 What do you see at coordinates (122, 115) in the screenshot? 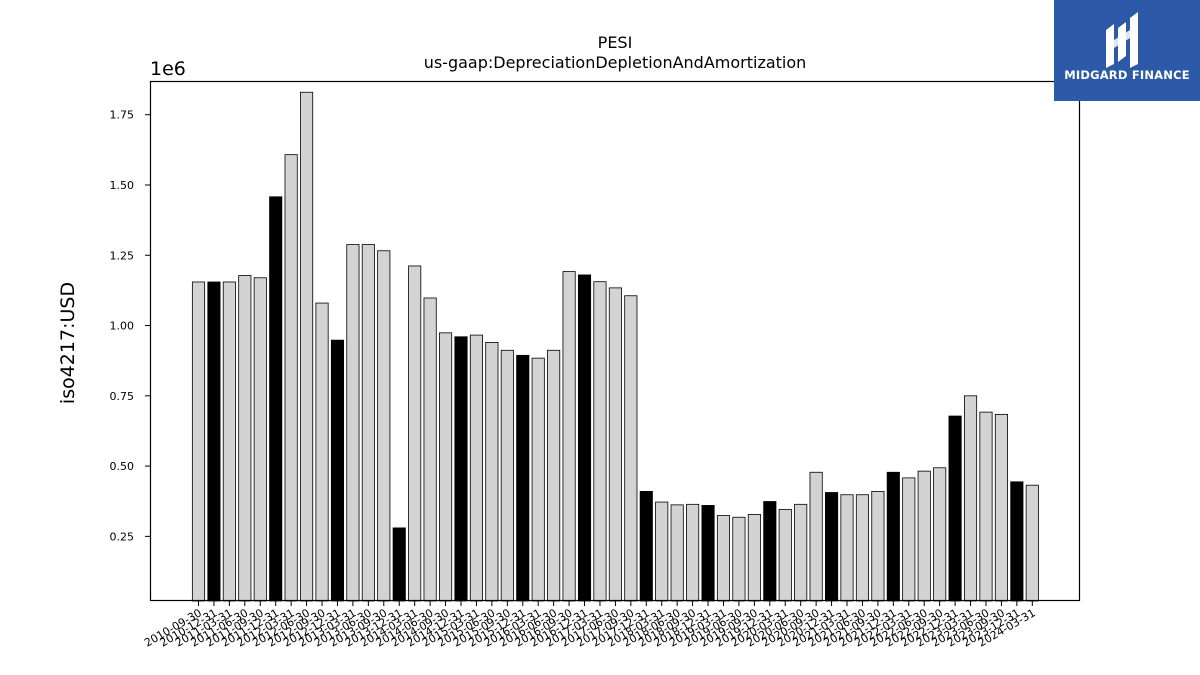
I see `y-tick-label: 1.75` at bounding box center [122, 115].